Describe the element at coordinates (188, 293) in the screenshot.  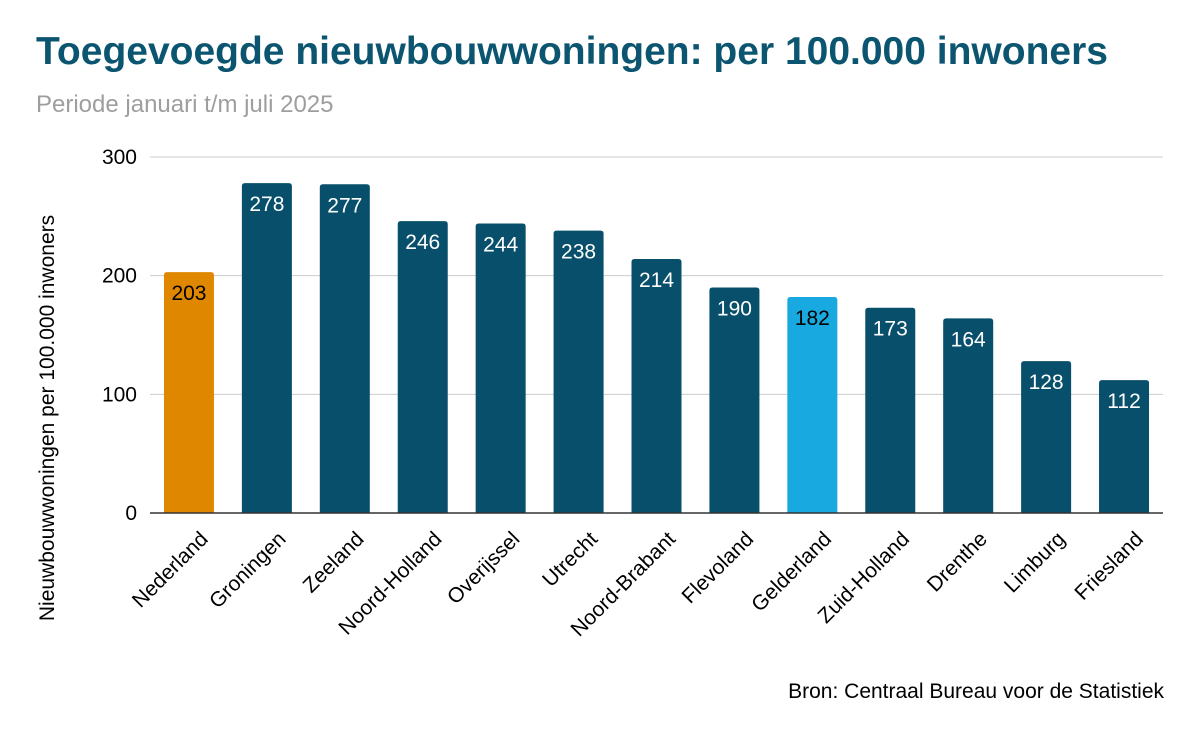
I see `bar-value-label: 203` at that location.